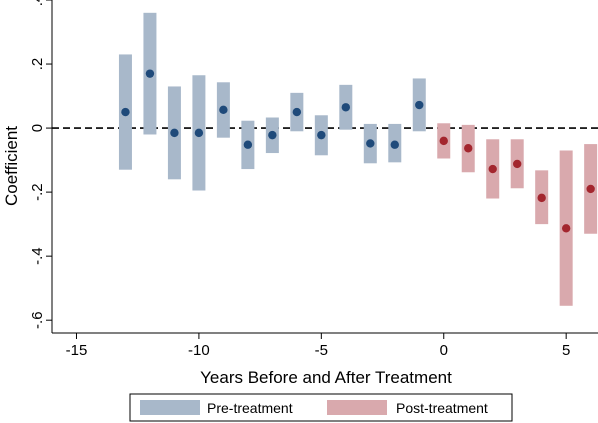 This screenshot has width=598, height=423. Describe the element at coordinates (37, 128) in the screenshot. I see `y-tick-label: 0` at that location.